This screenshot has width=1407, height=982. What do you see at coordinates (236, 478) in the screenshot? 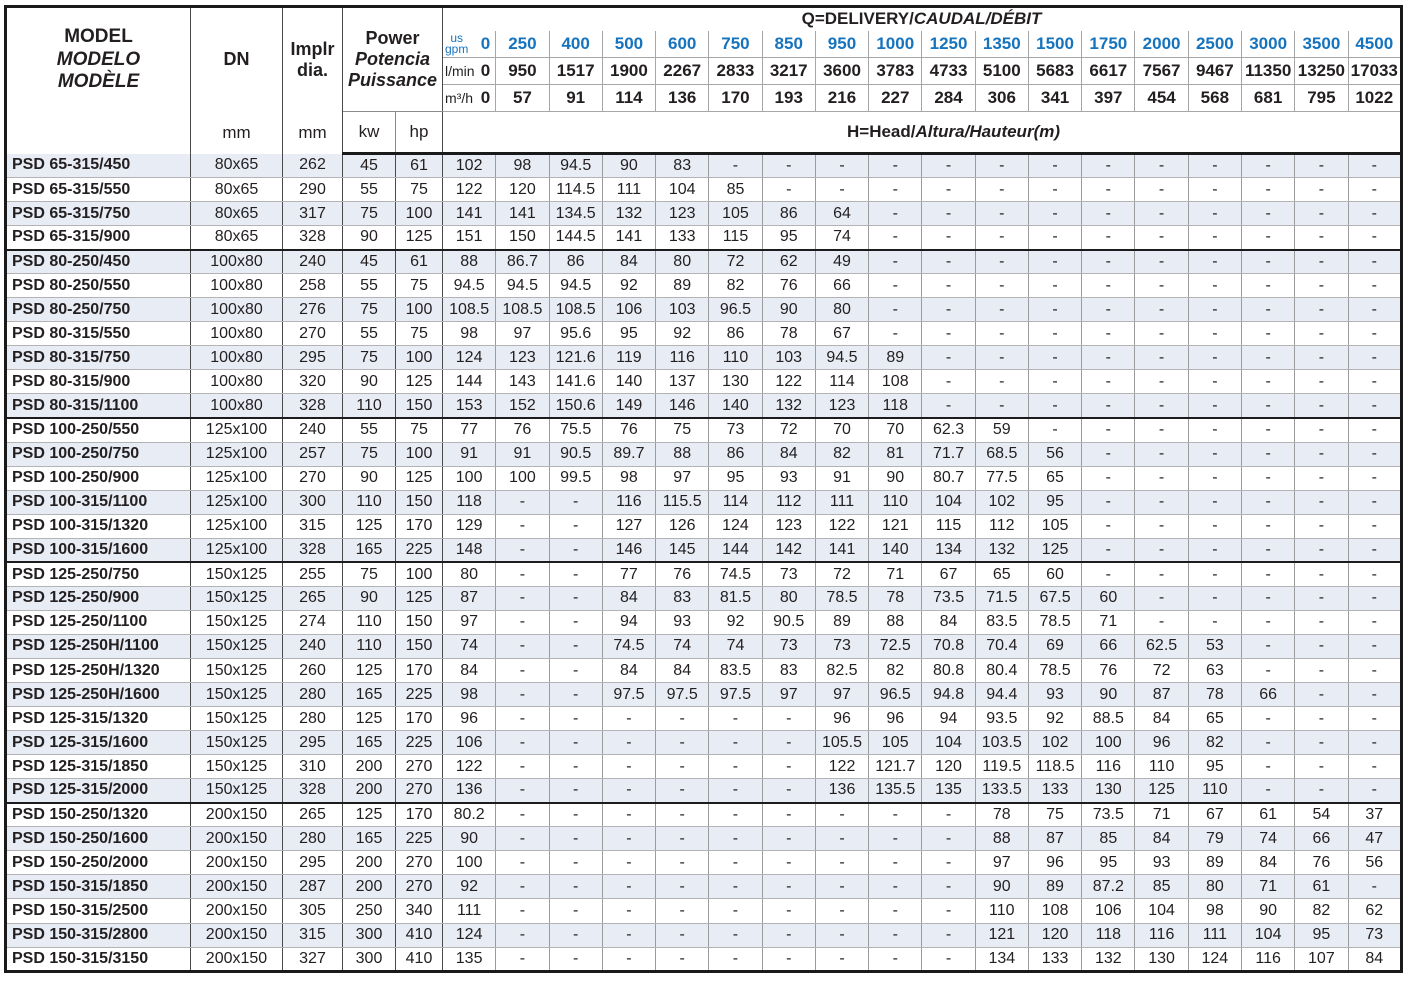
I see `dn-cell: 125x100` at bounding box center [236, 478].